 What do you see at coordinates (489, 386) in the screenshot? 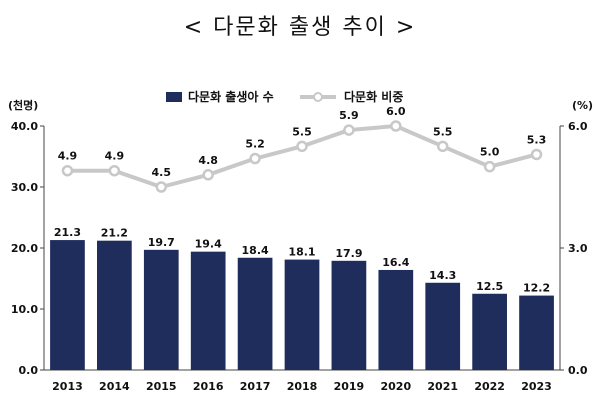
I see `x-tick-label: 2022` at bounding box center [489, 386].